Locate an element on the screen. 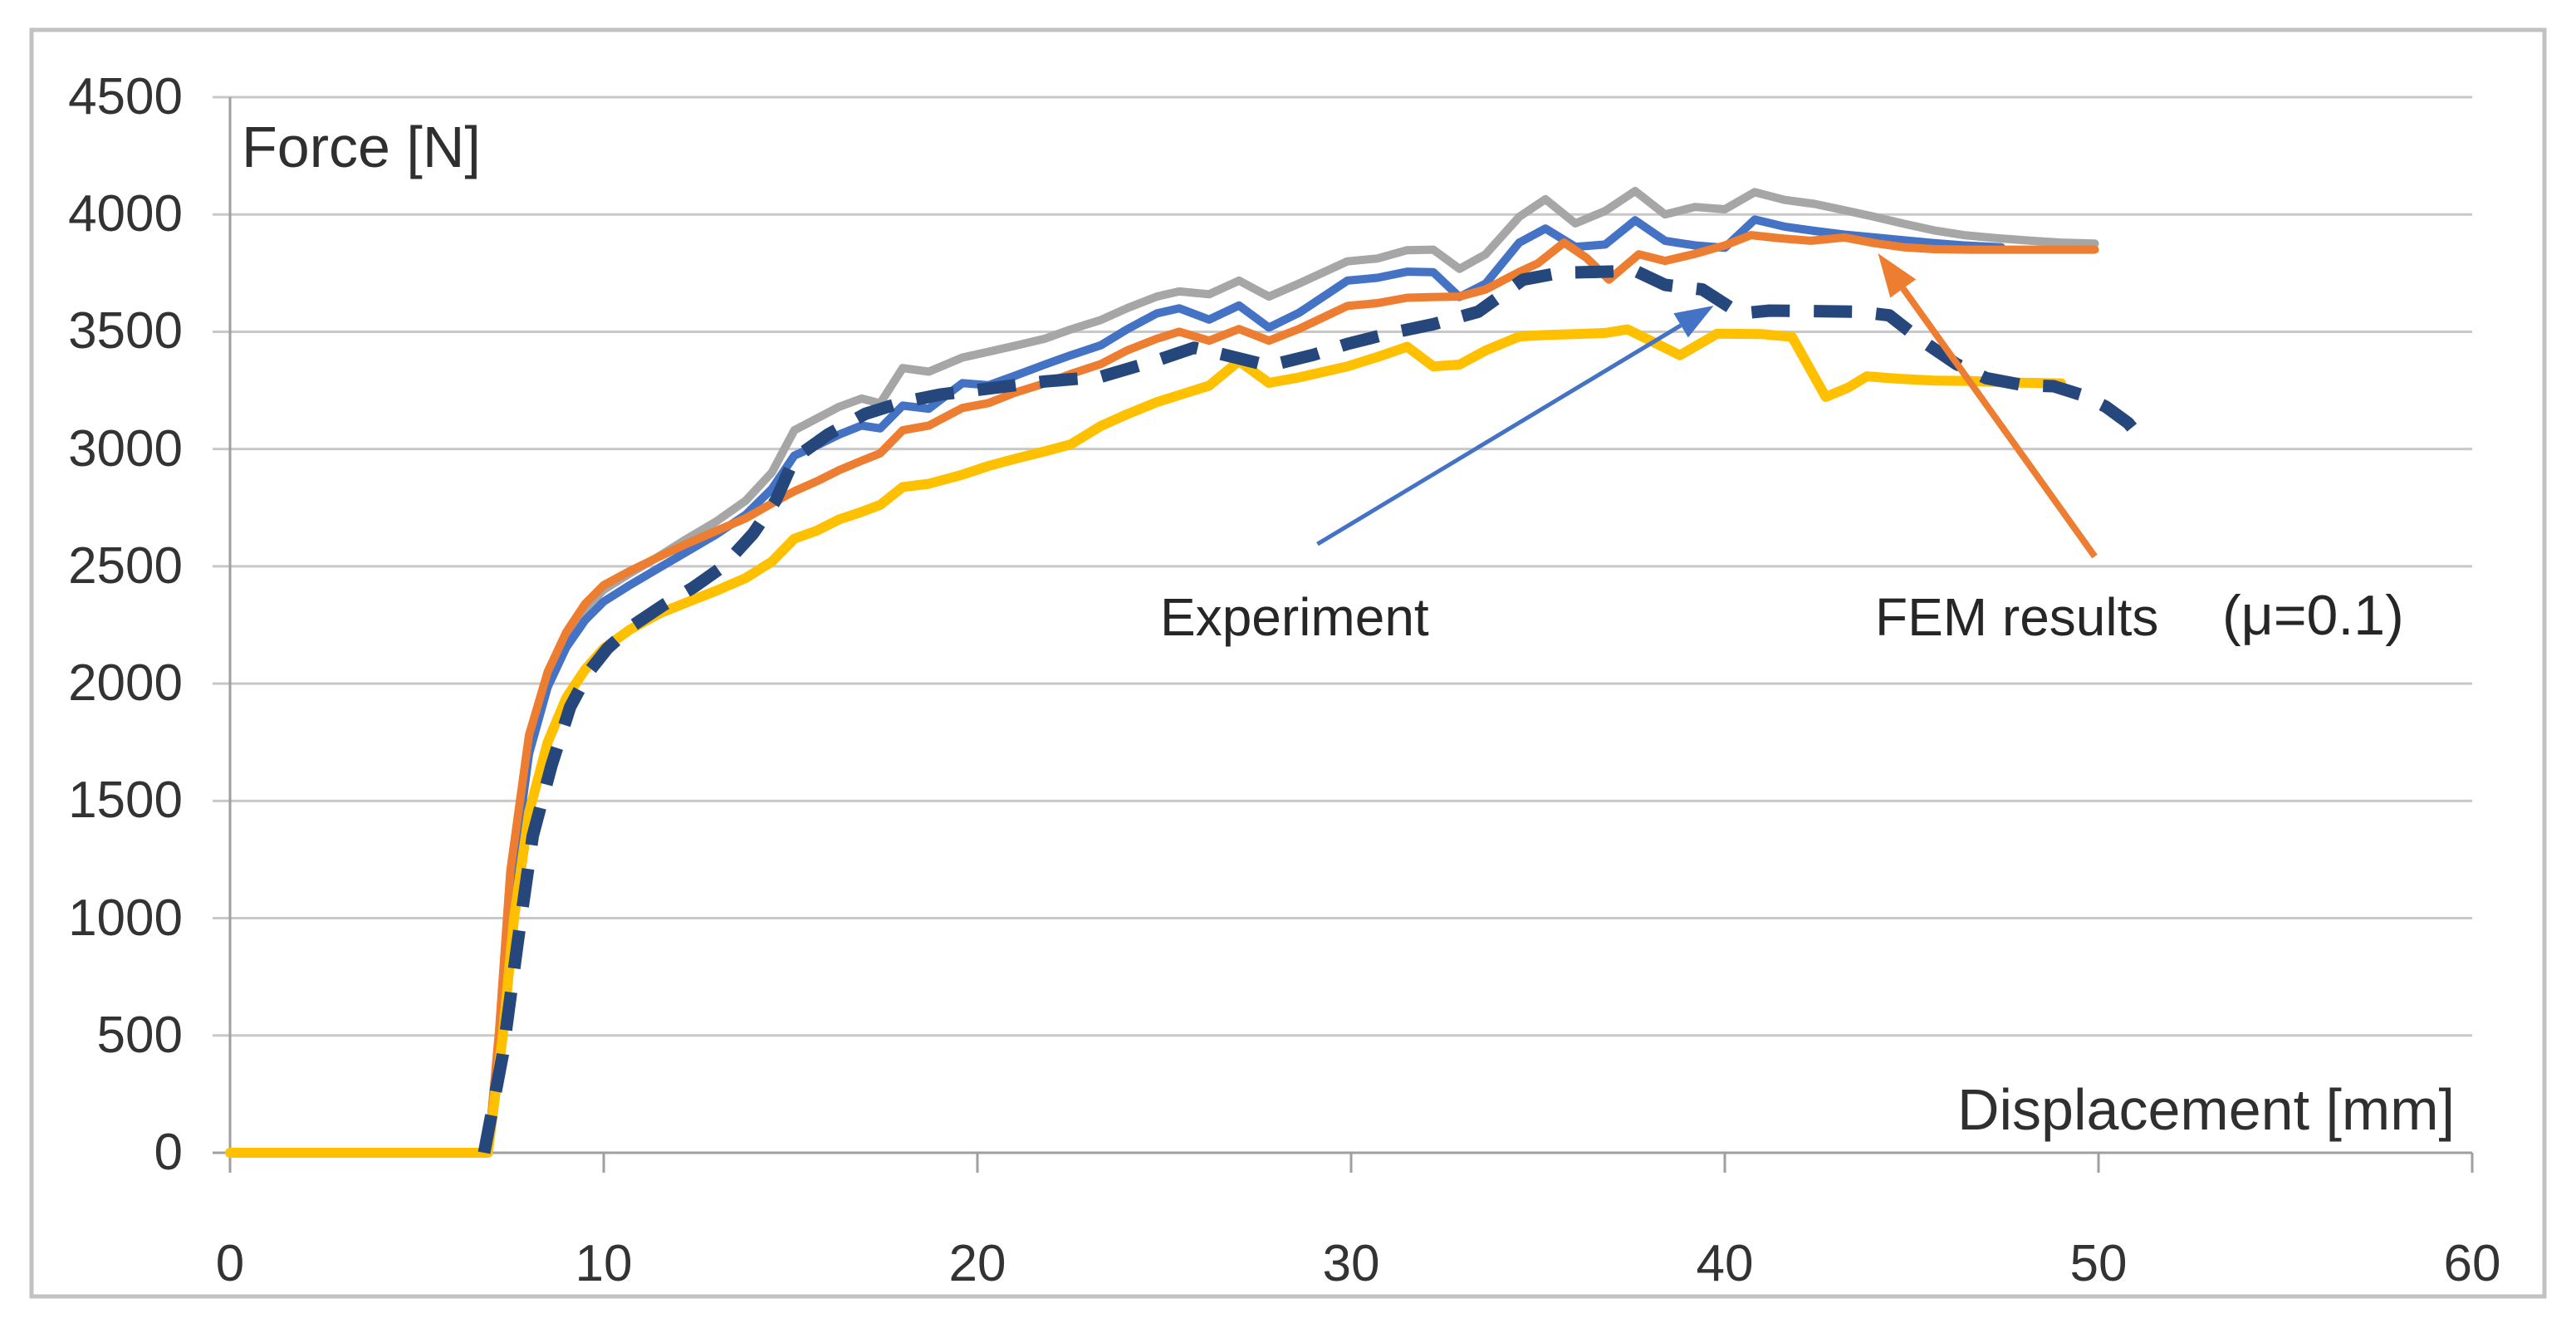 The width and height of the screenshot is (2576, 1328). y-tick-label-3000: 3000 is located at coordinates (126, 448).